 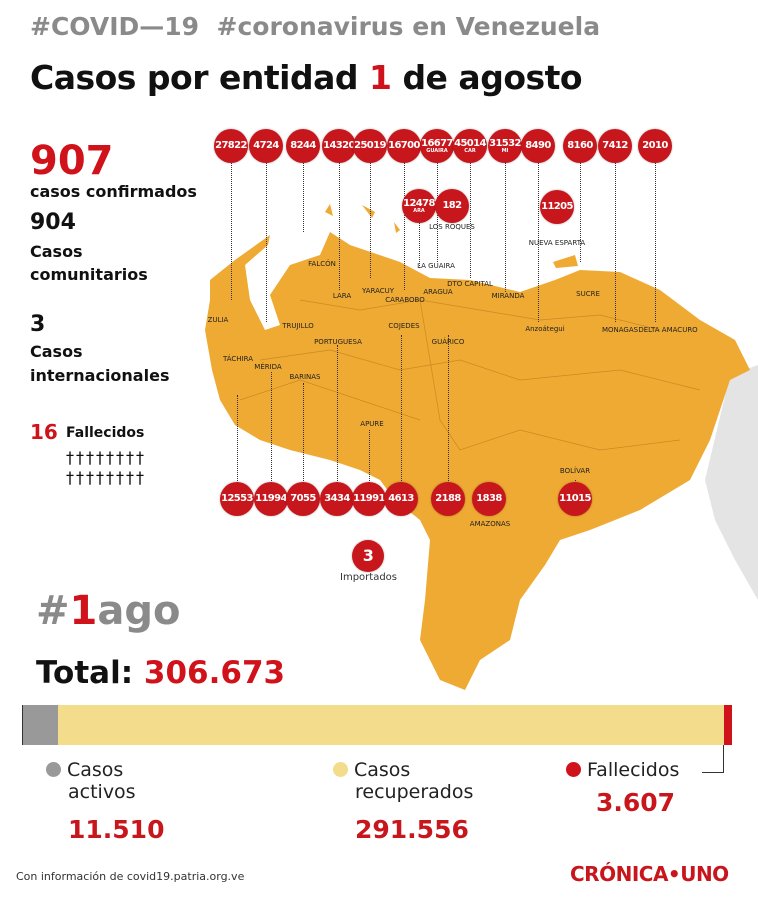 What do you see at coordinates (380, 77) in the screenshot?
I see `title-day: 1` at bounding box center [380, 77].